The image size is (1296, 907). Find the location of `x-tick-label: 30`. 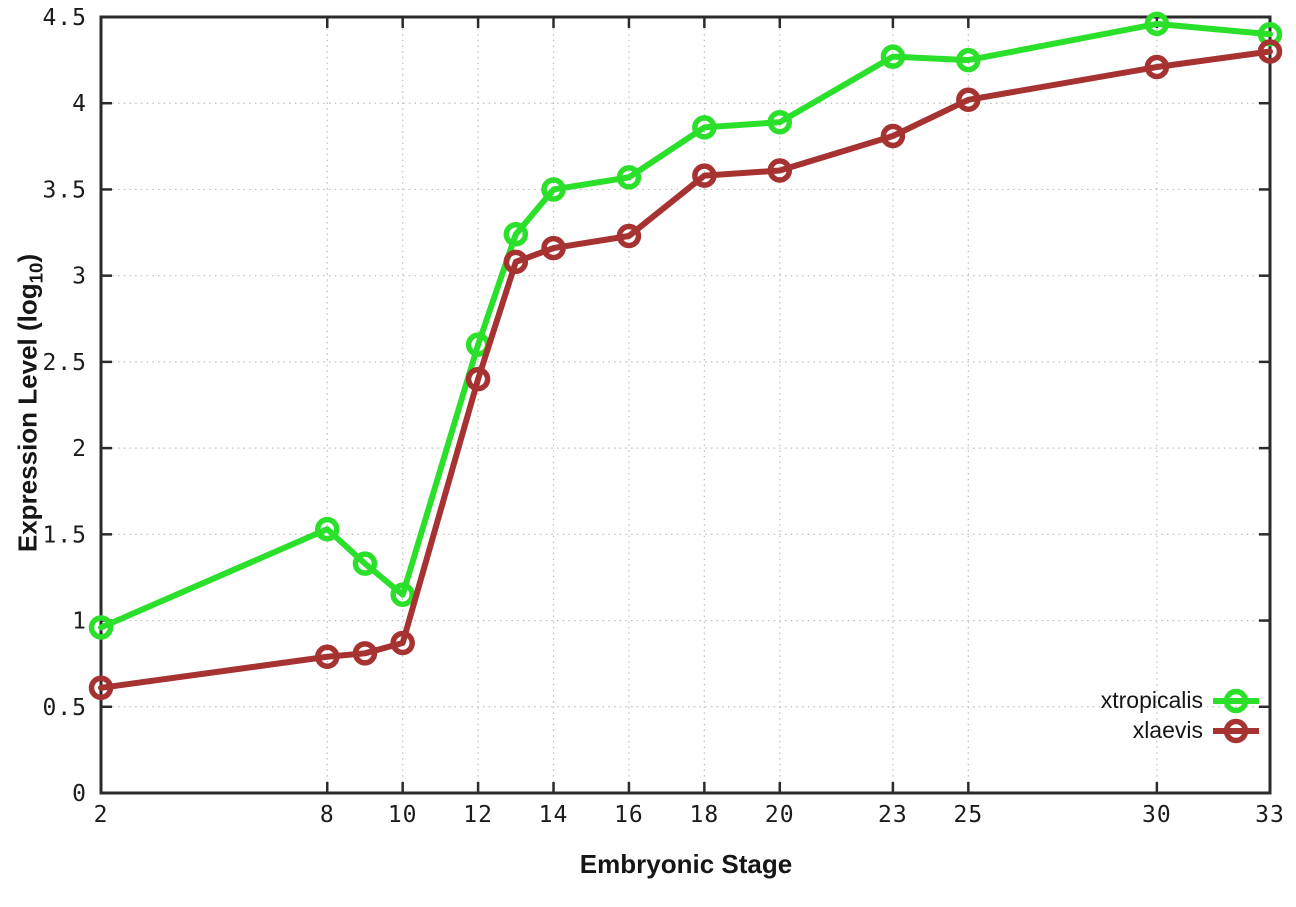

x-tick-label: 30 is located at coordinates (1157, 815).